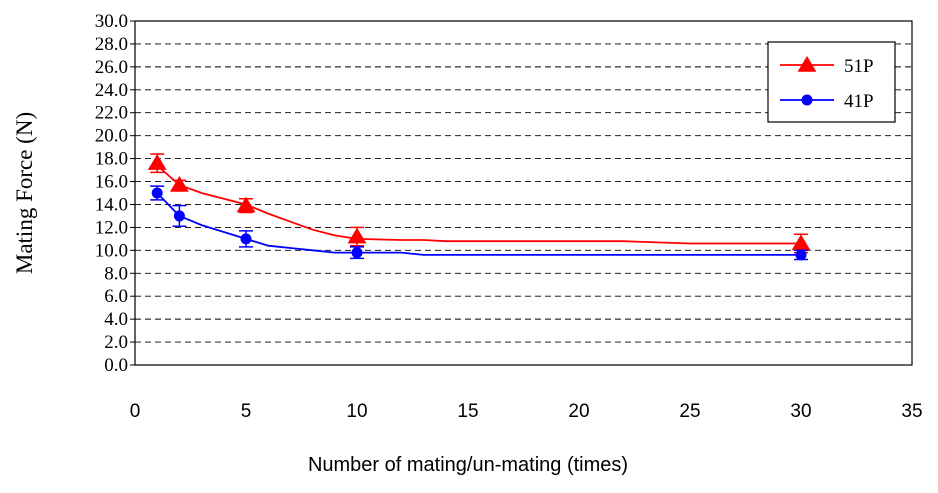 The height and width of the screenshot is (493, 938). I want to click on legend-label: 41P, so click(859, 101).